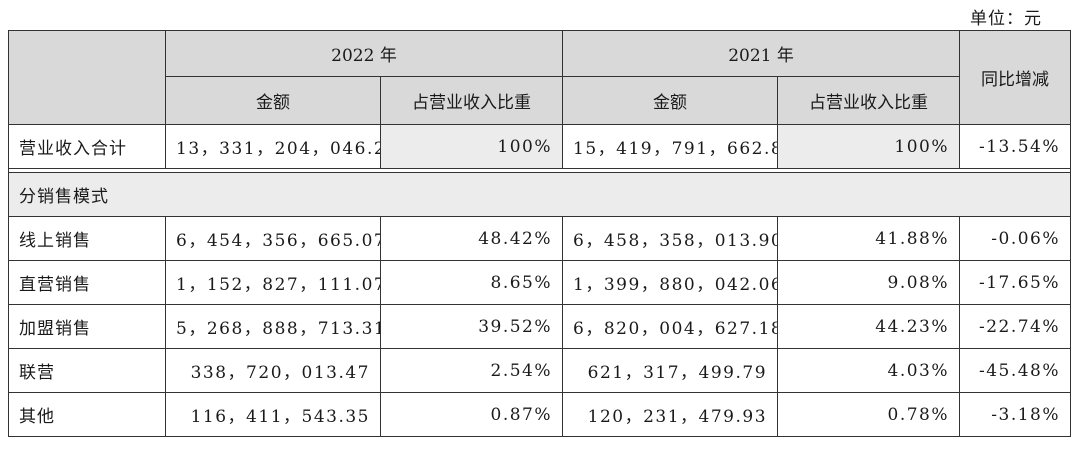 This screenshot has height=467, width=1080. Describe the element at coordinates (1015, 77) in the screenshot. I see `header-yoy: 同比增减` at that location.